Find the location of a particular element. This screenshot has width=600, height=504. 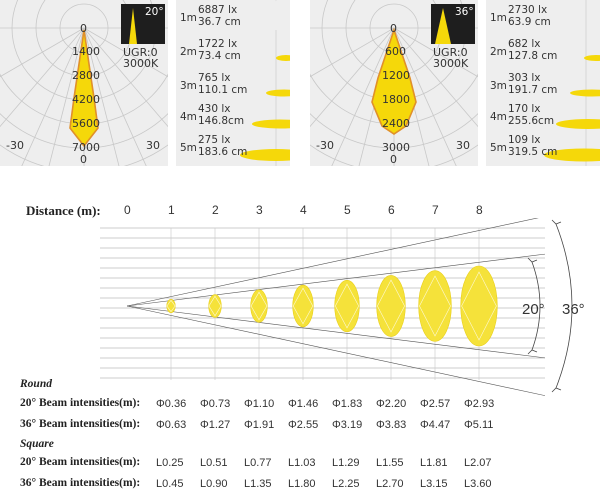

lux-row: 5m275 lx 183.6 cm is located at coordinates (213, 146).